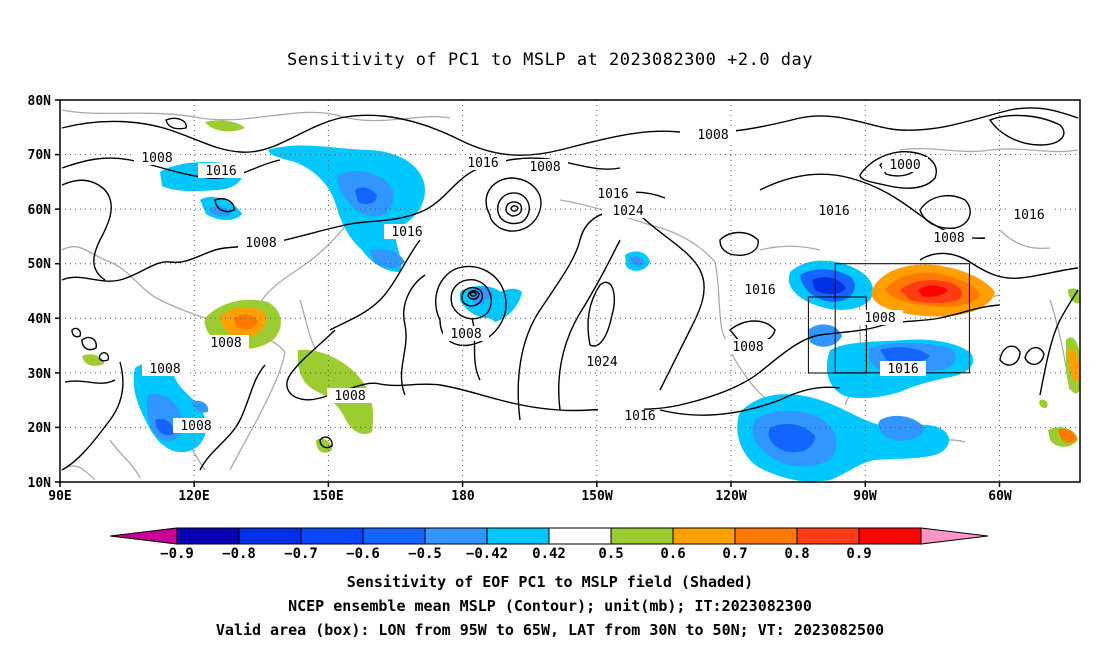 The height and width of the screenshot is (650, 1100). Describe the element at coordinates (301, 554) in the screenshot. I see `colorbar-label: −0.7` at that location.